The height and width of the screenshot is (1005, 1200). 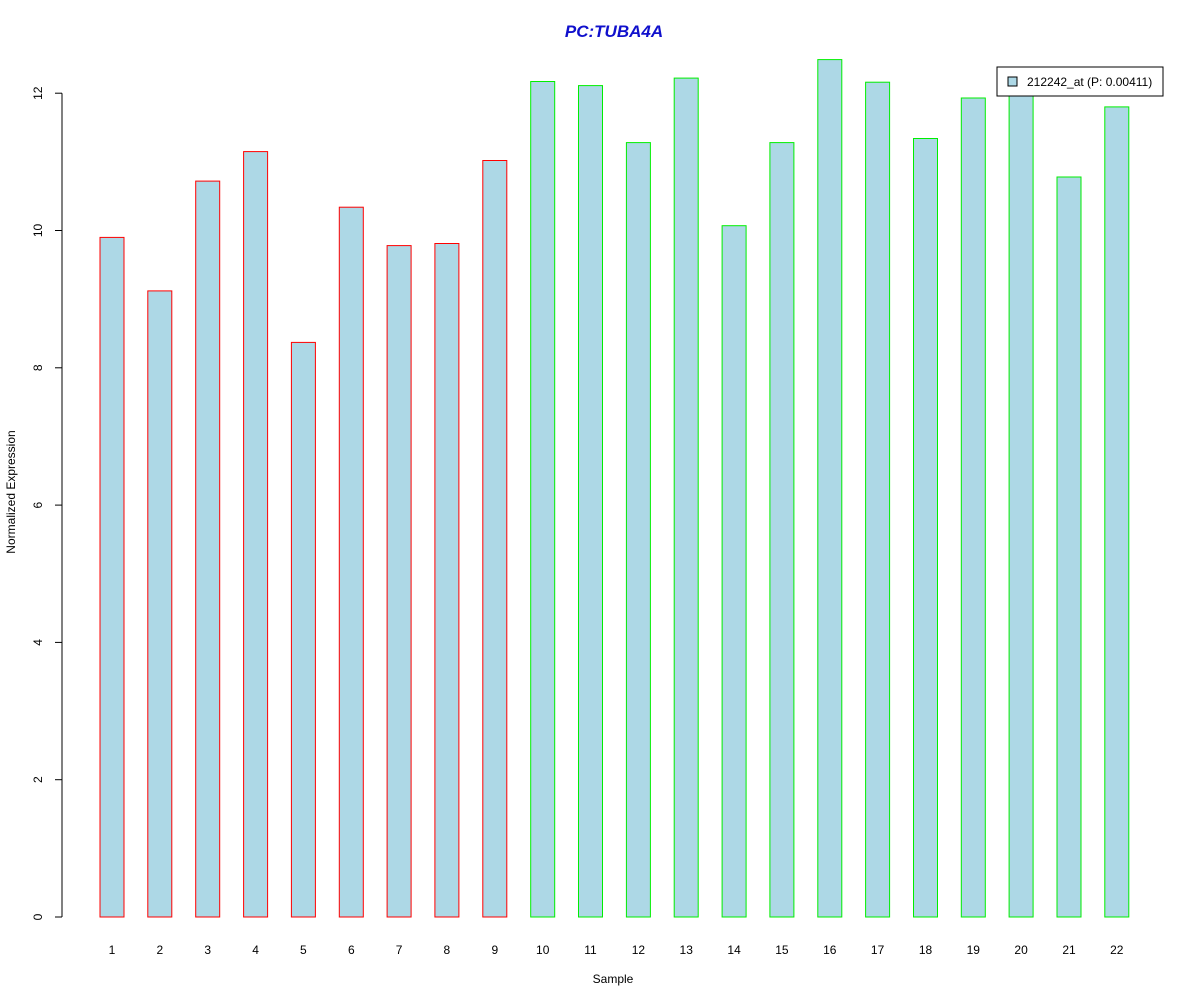 I want to click on y-tick-label: 0, so click(x=38, y=916).